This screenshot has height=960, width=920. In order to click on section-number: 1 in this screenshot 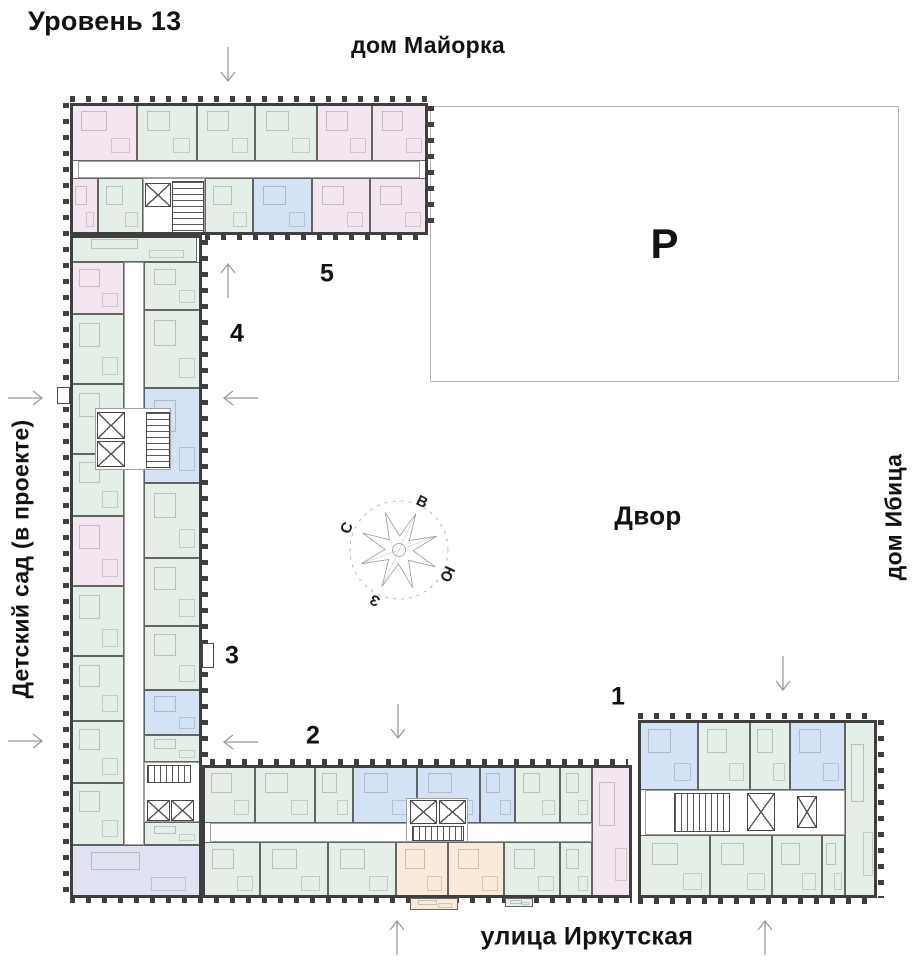, I will do `click(618, 696)`.